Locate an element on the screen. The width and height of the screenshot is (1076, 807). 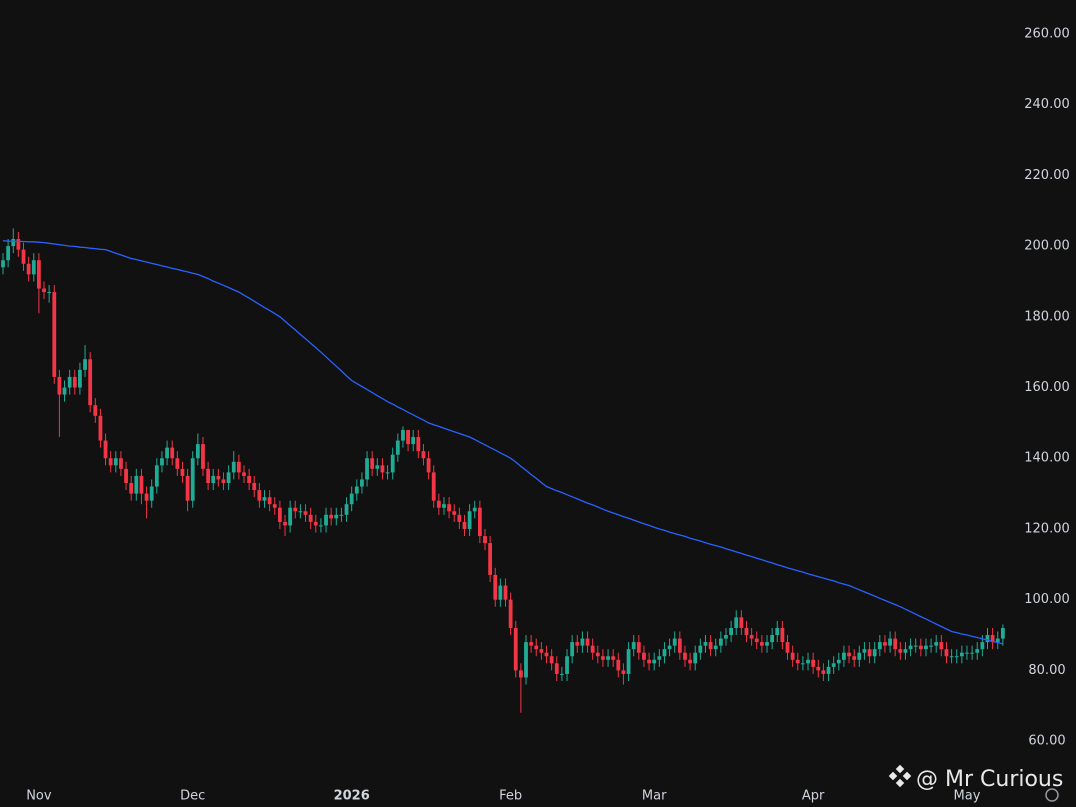
x-tick-label: 2026 is located at coordinates (352, 796).